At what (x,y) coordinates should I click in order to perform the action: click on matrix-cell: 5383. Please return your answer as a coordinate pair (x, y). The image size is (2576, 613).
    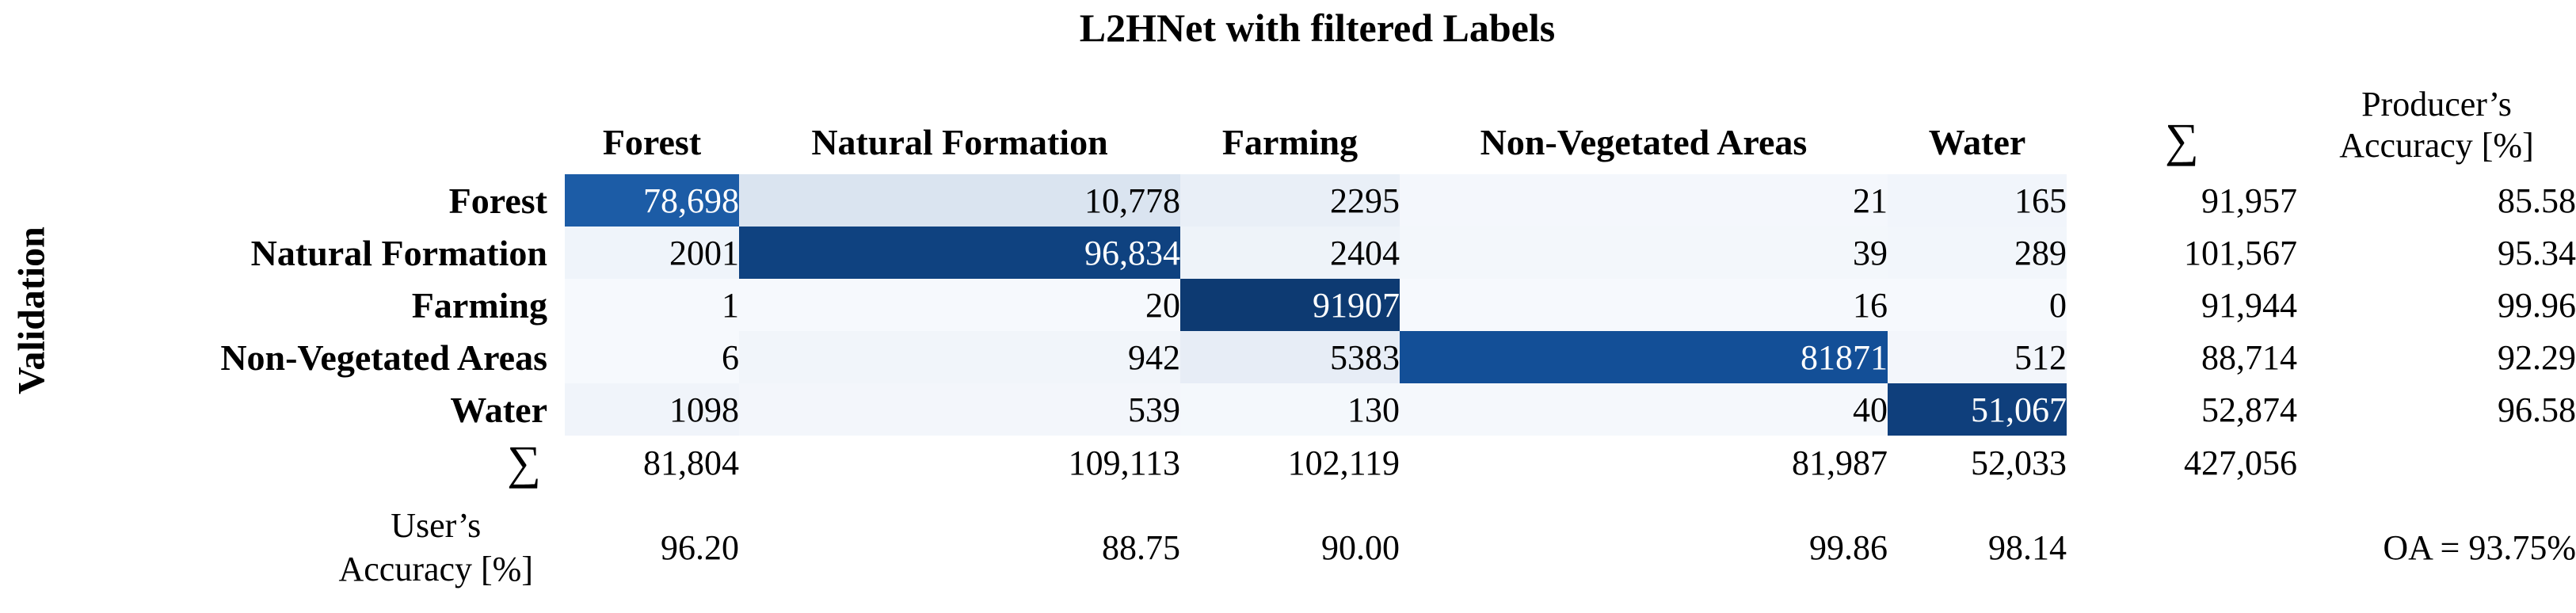
    Looking at the image, I should click on (1290, 357).